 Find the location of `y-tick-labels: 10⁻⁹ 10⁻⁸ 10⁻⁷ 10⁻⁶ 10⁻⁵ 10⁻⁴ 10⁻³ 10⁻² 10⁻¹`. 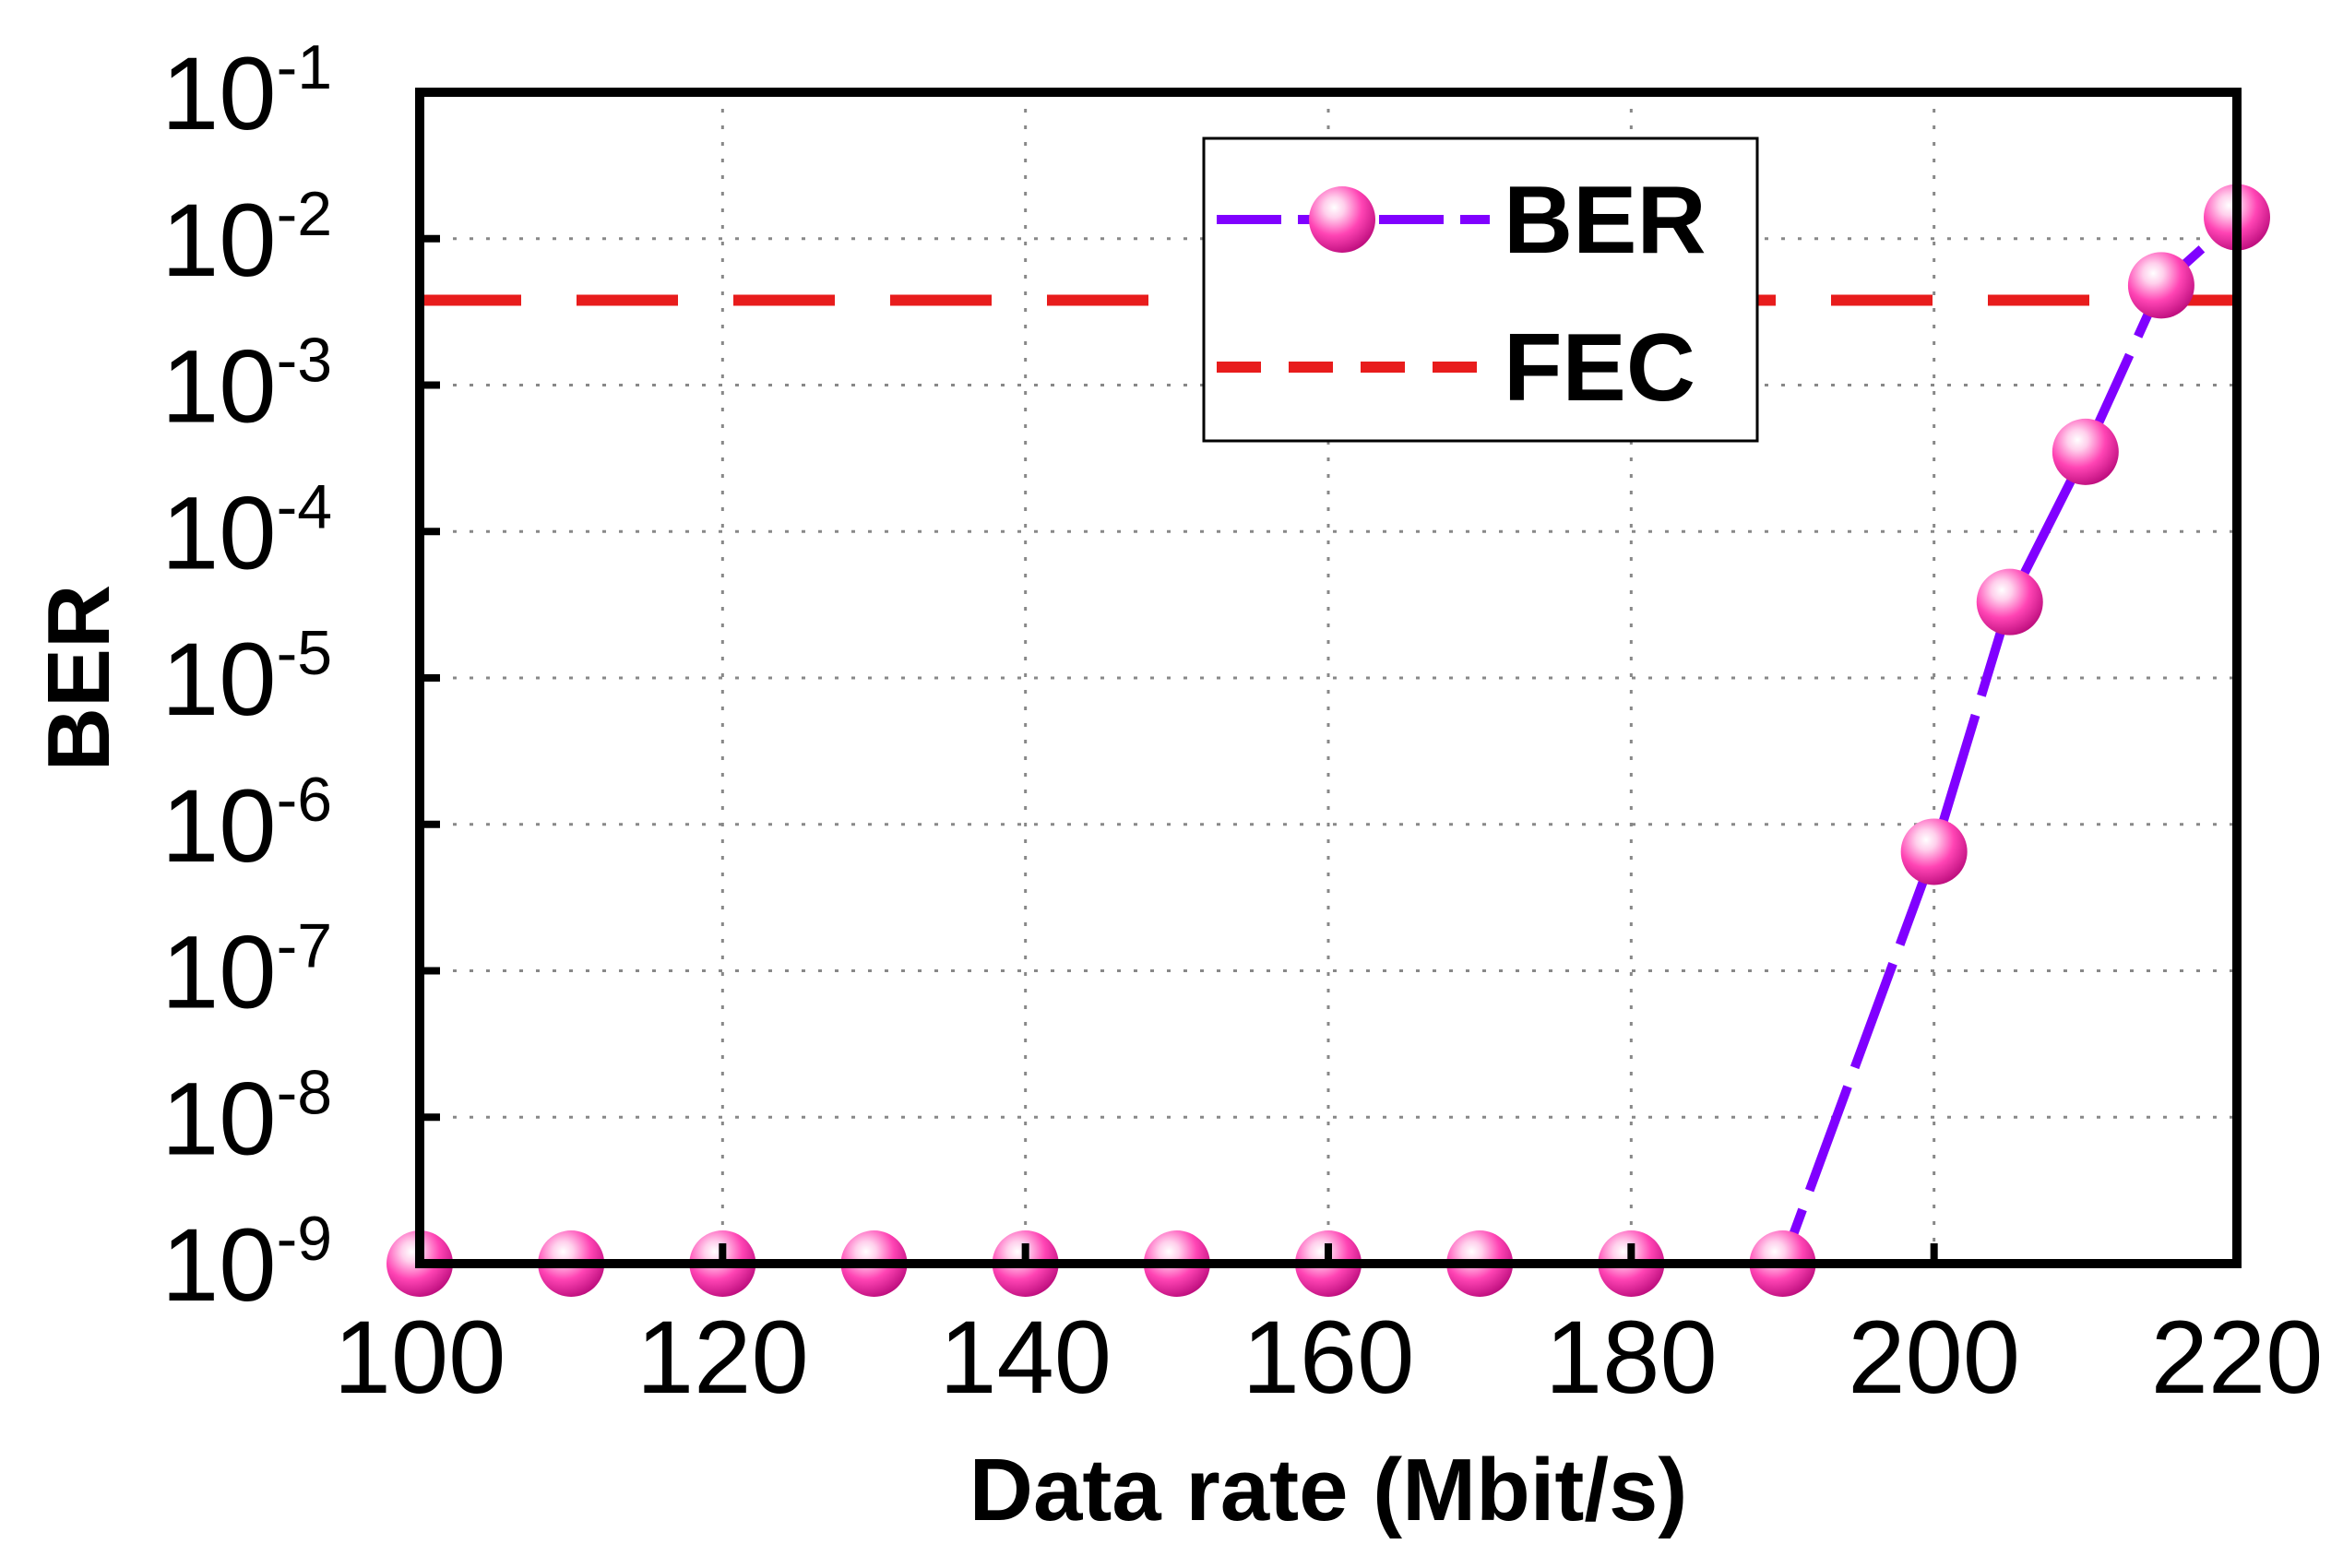

y-tick-labels: 10⁻⁹ 10⁻⁸ 10⁻⁷ 10⁻⁶ 10⁻⁵ 10⁻⁴ 10⁻³ 10⁻² 10⁻¹ is located at coordinates (246, 677).